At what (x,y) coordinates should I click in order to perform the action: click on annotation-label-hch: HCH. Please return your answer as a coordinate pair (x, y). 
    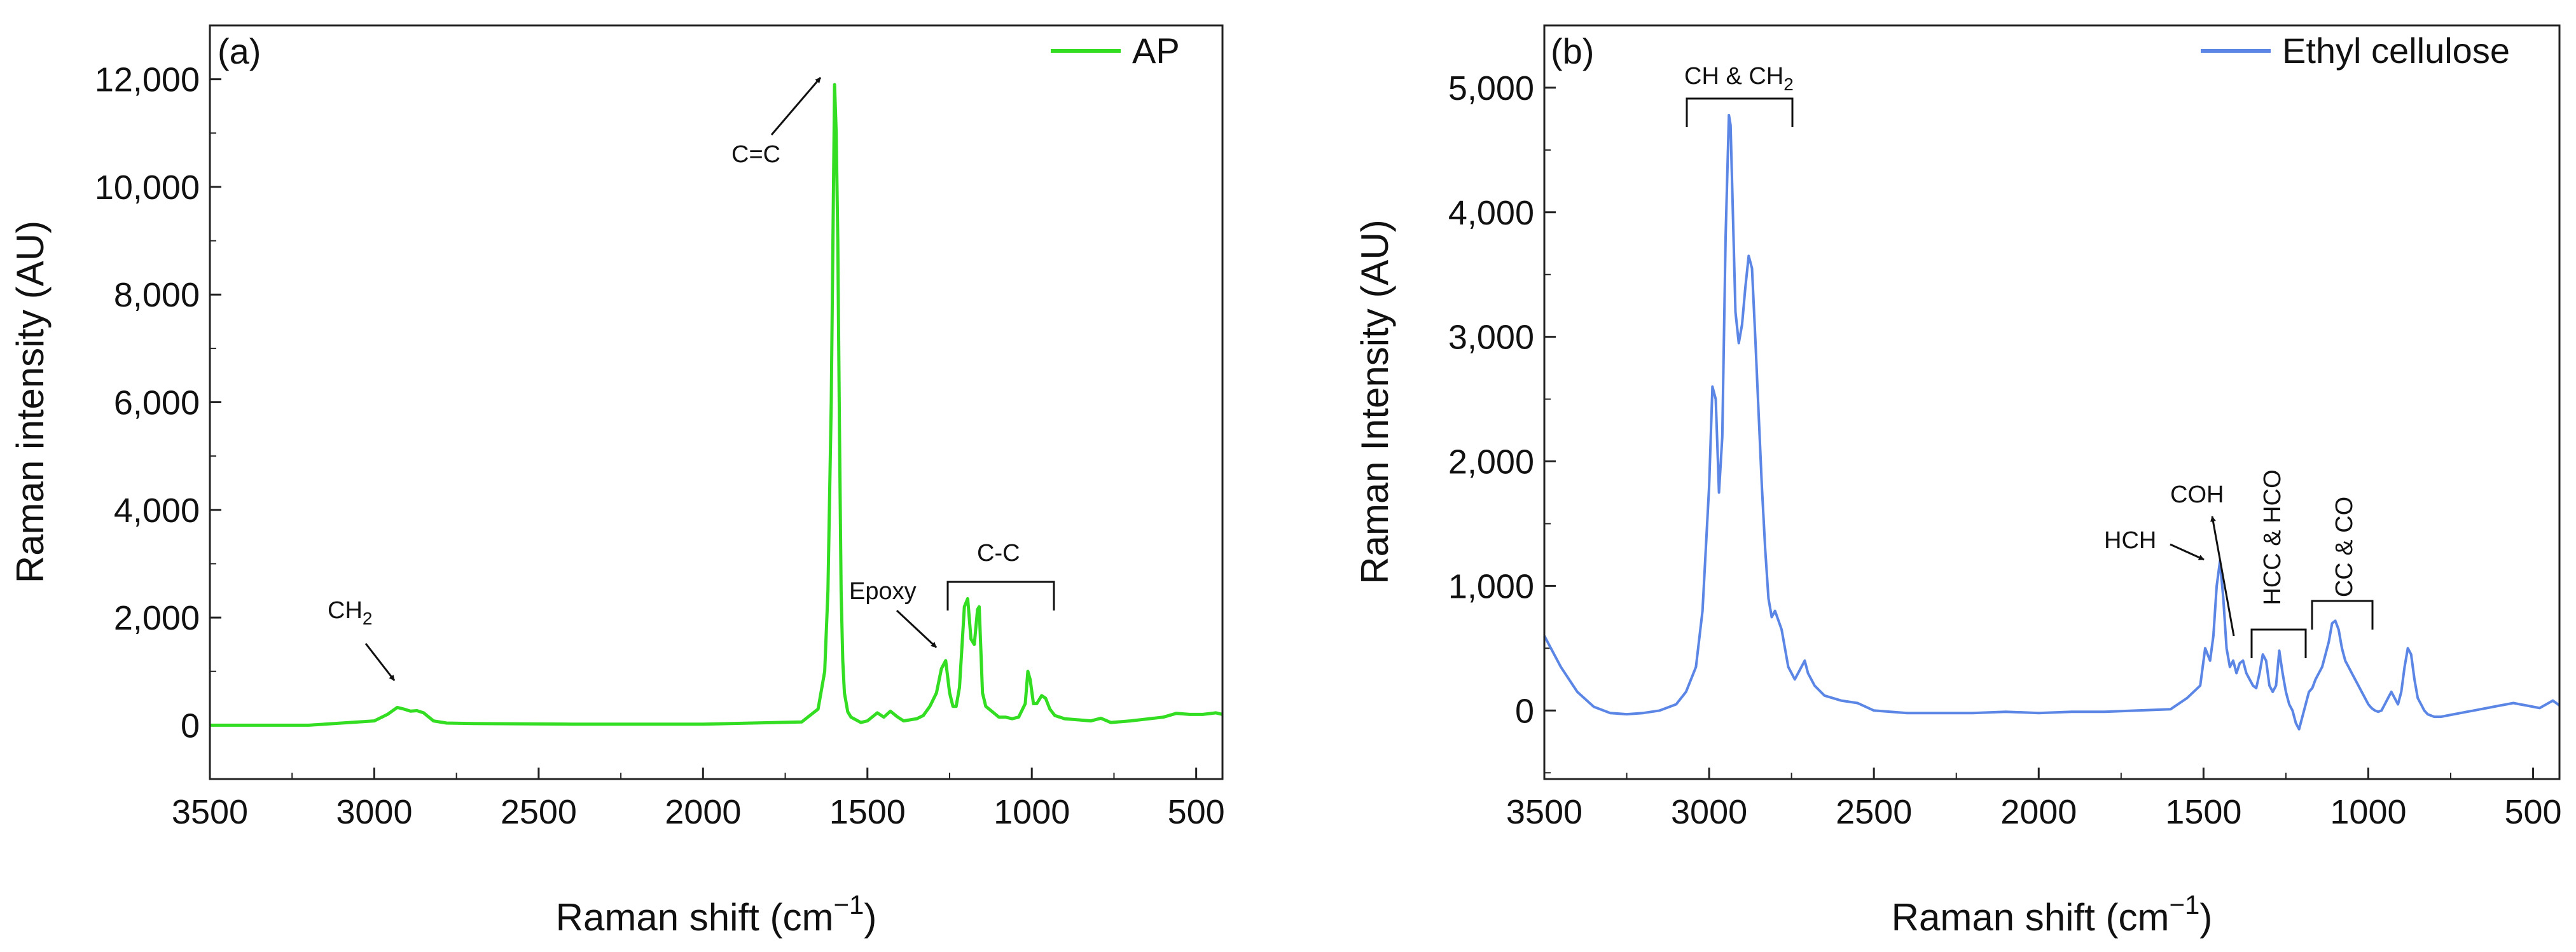
    Looking at the image, I should click on (2130, 540).